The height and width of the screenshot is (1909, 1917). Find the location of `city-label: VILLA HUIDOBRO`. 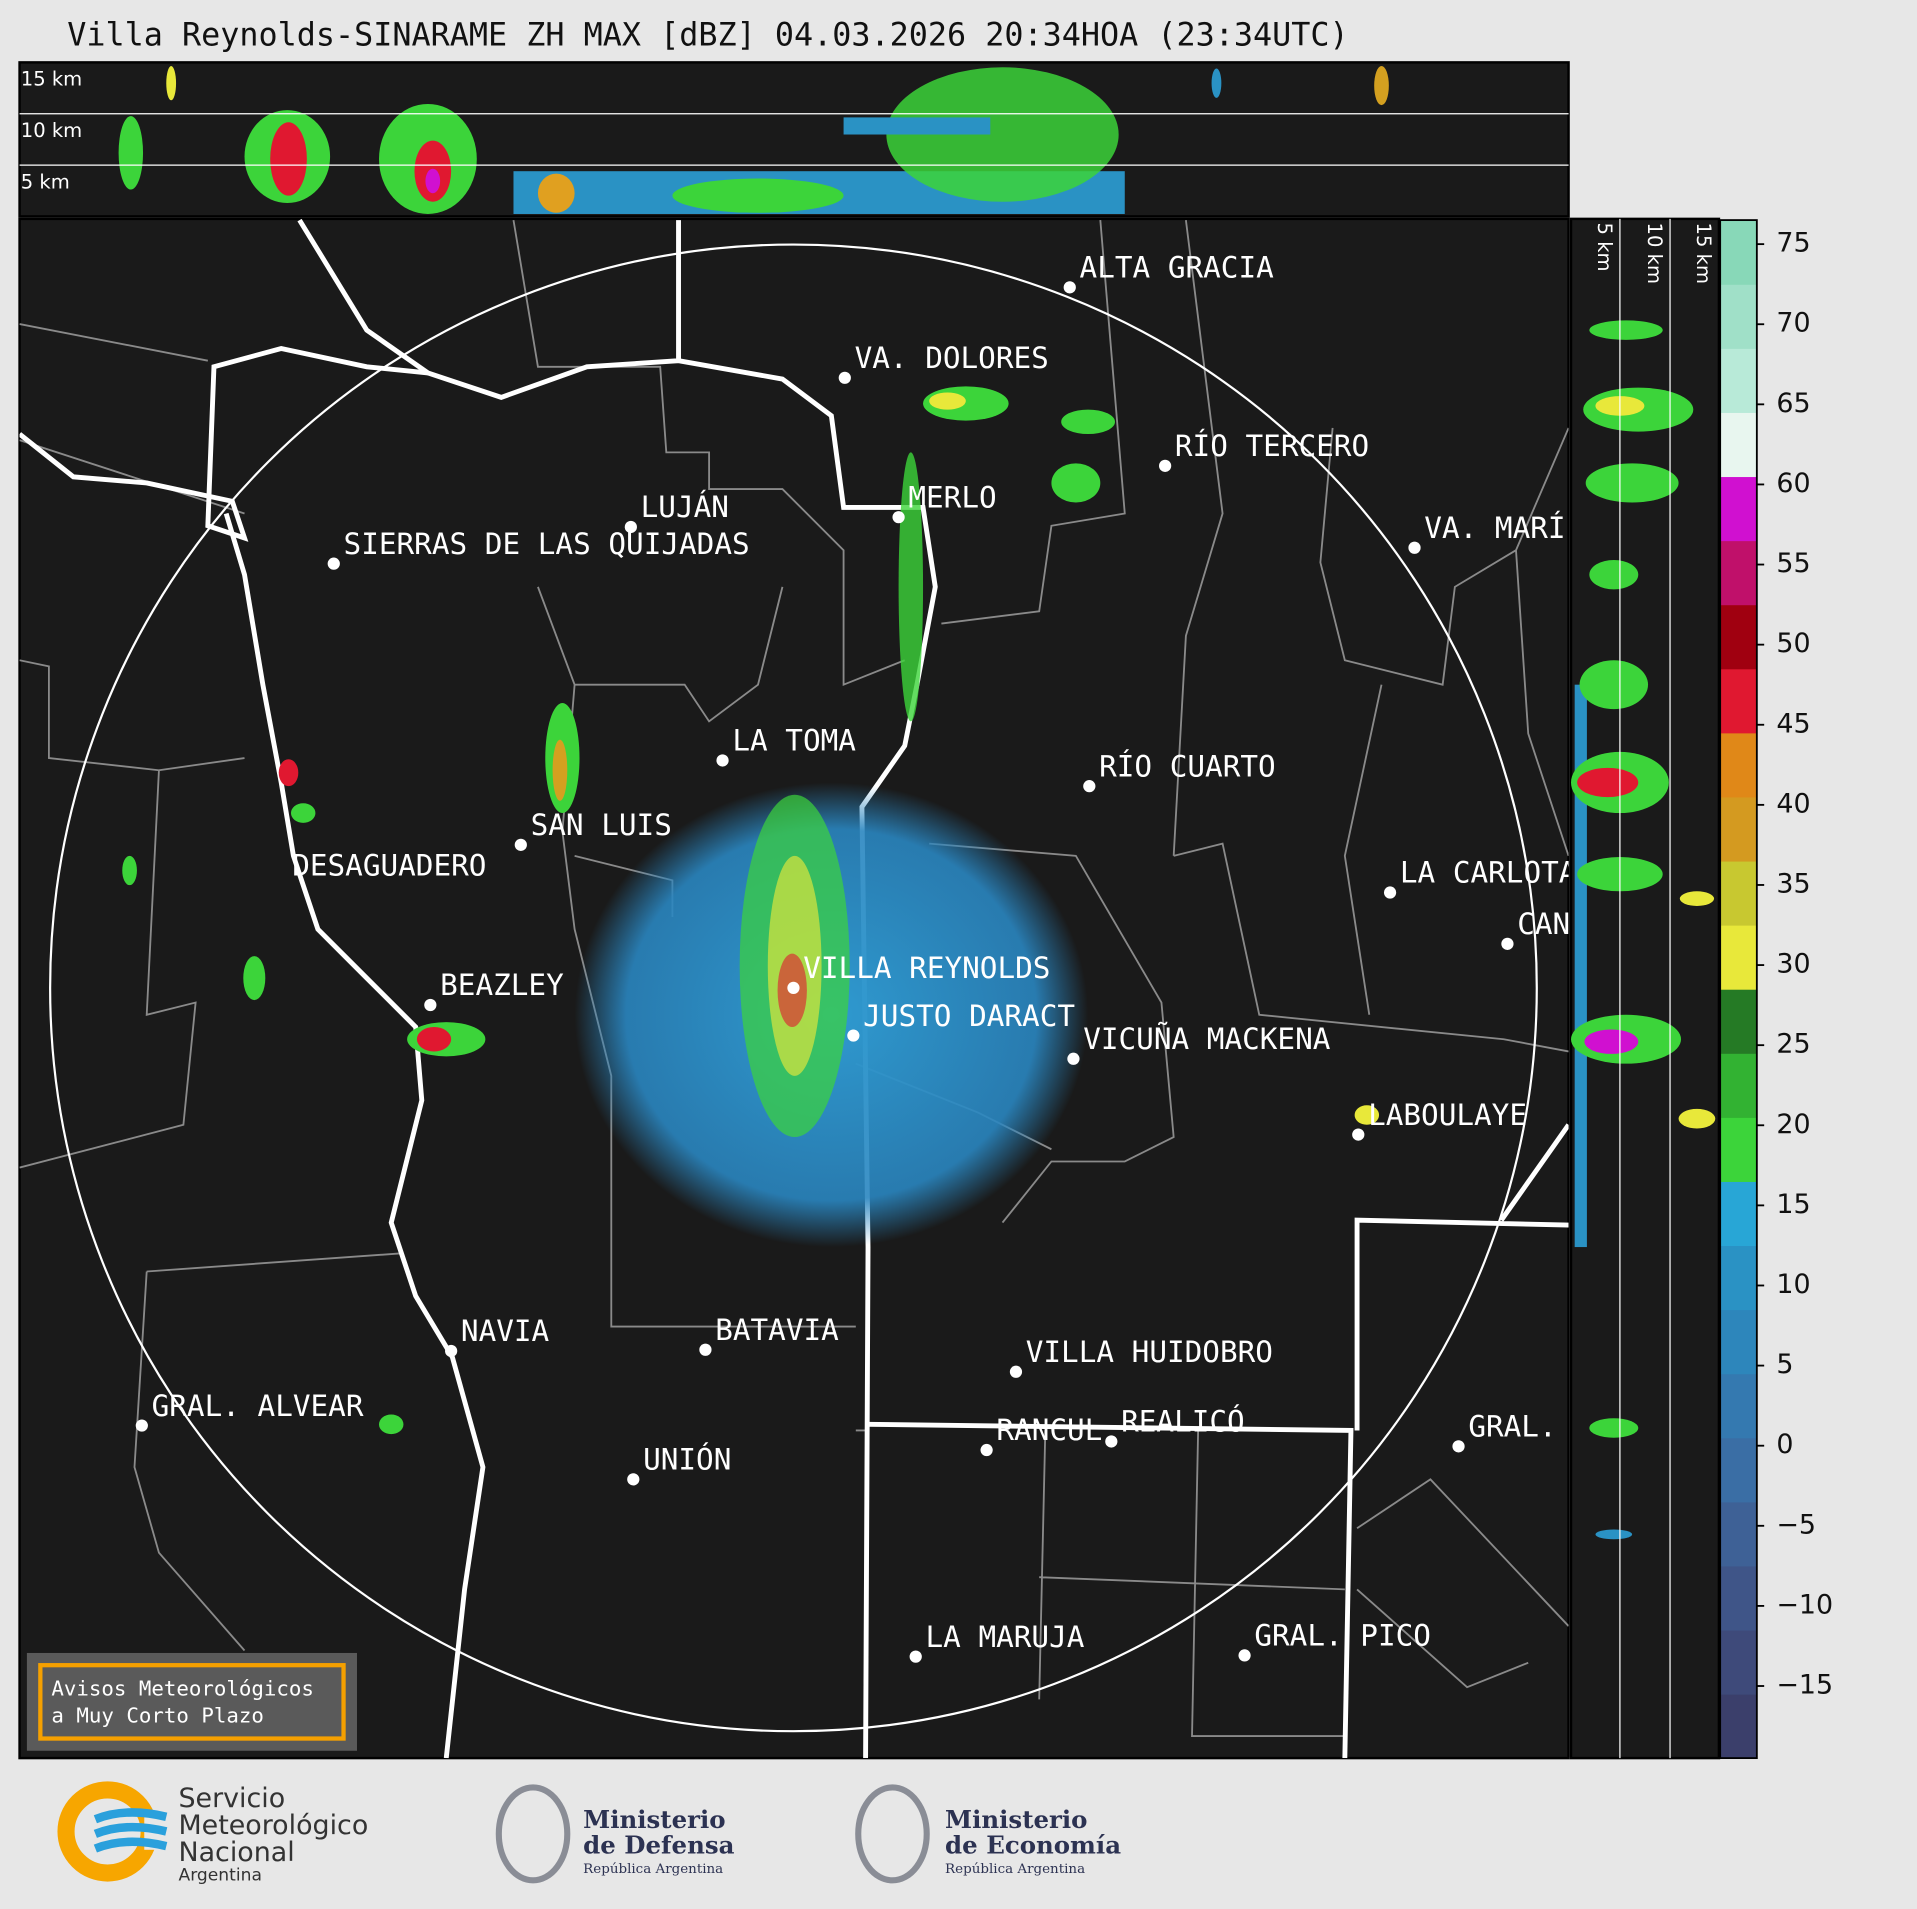

city-label: VILLA HUIDOBRO is located at coordinates (1149, 1352).